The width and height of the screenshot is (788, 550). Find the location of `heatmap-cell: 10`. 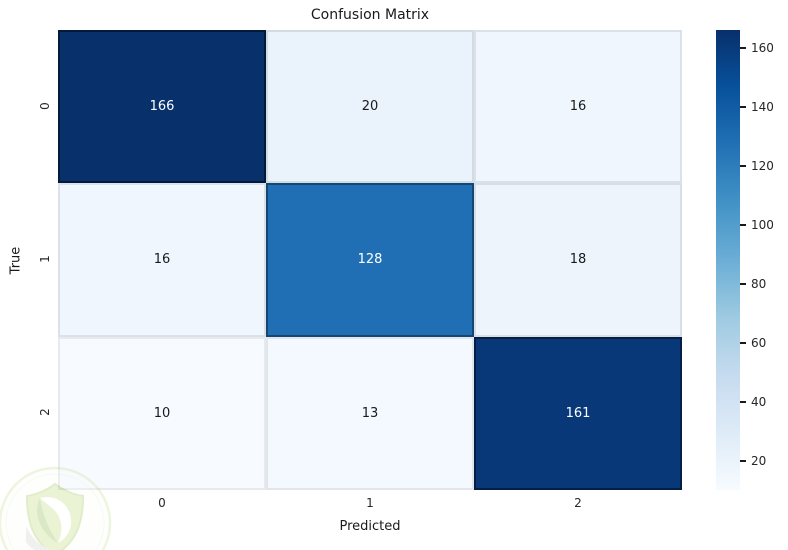

heatmap-cell: 10 is located at coordinates (162, 413).